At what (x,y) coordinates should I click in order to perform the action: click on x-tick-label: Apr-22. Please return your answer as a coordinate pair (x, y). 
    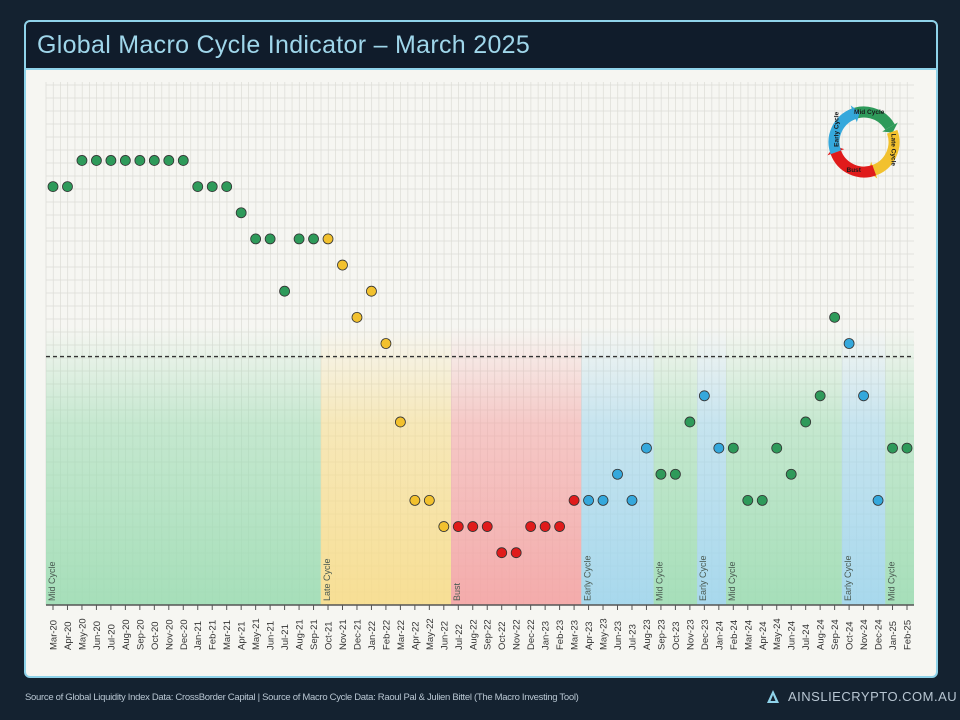
    Looking at the image, I should click on (415, 635).